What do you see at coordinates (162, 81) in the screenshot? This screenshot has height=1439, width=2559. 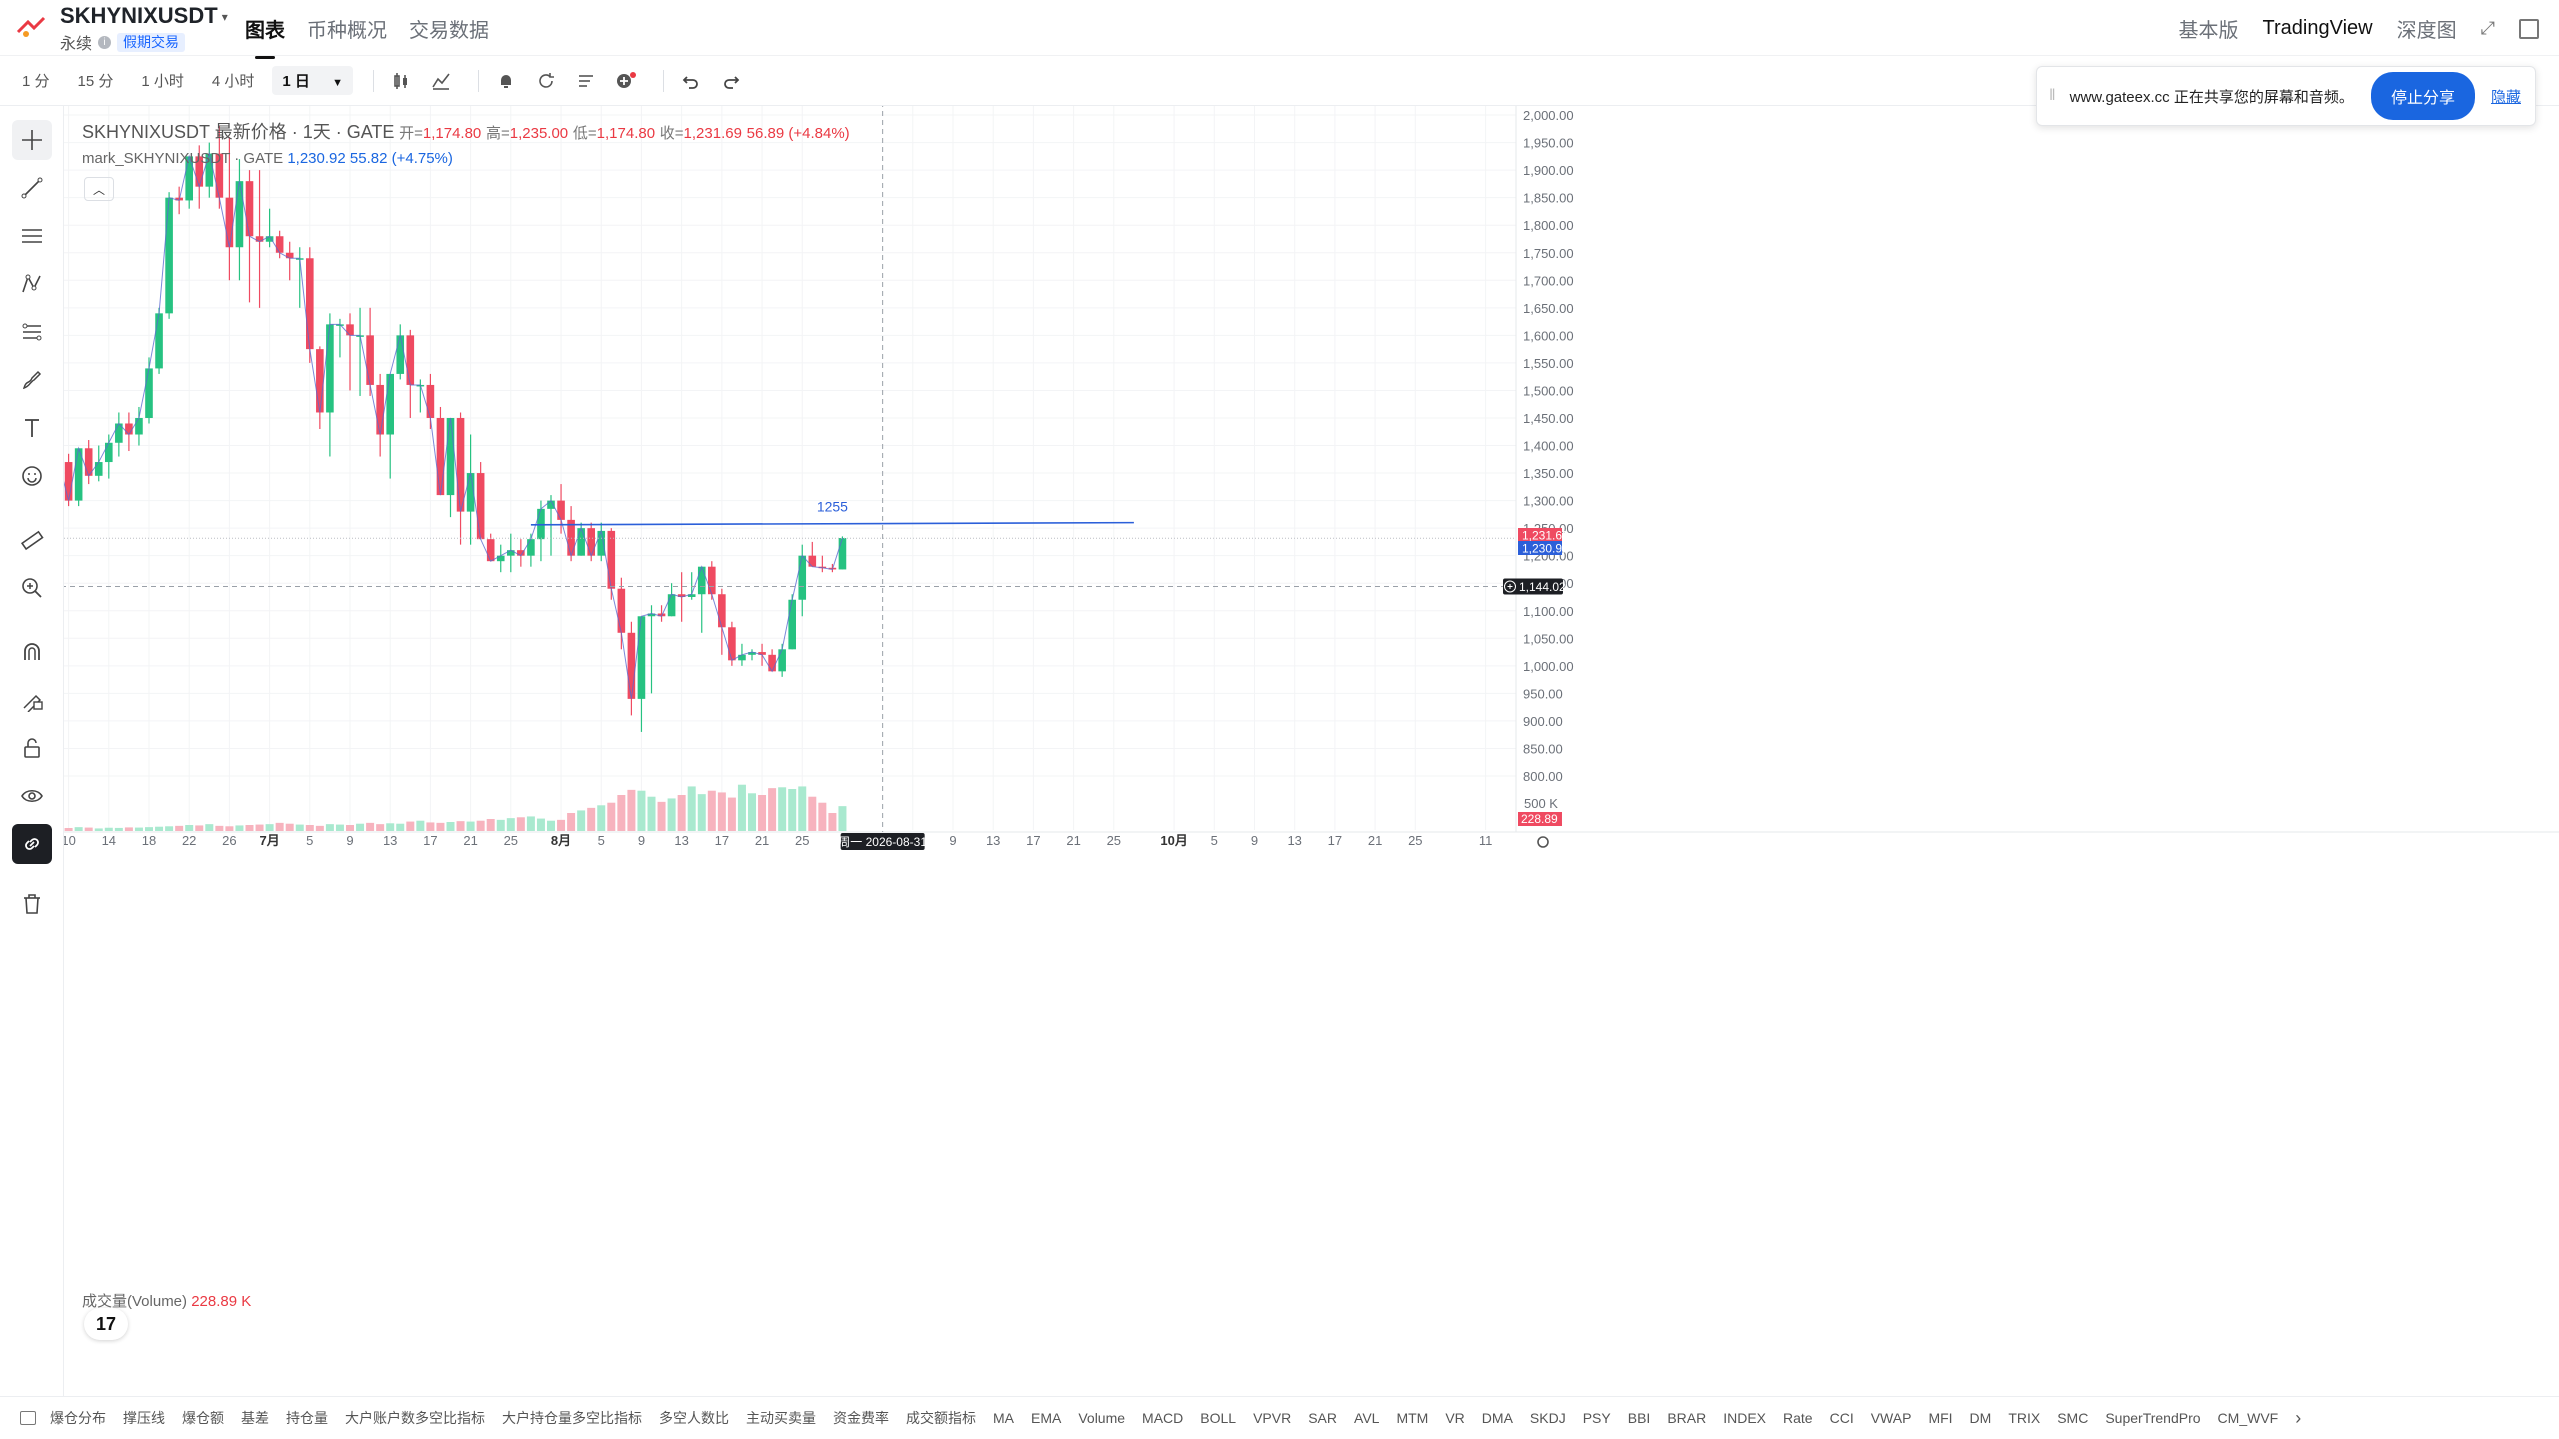 I see `interval-1h: 1 小时` at bounding box center [162, 81].